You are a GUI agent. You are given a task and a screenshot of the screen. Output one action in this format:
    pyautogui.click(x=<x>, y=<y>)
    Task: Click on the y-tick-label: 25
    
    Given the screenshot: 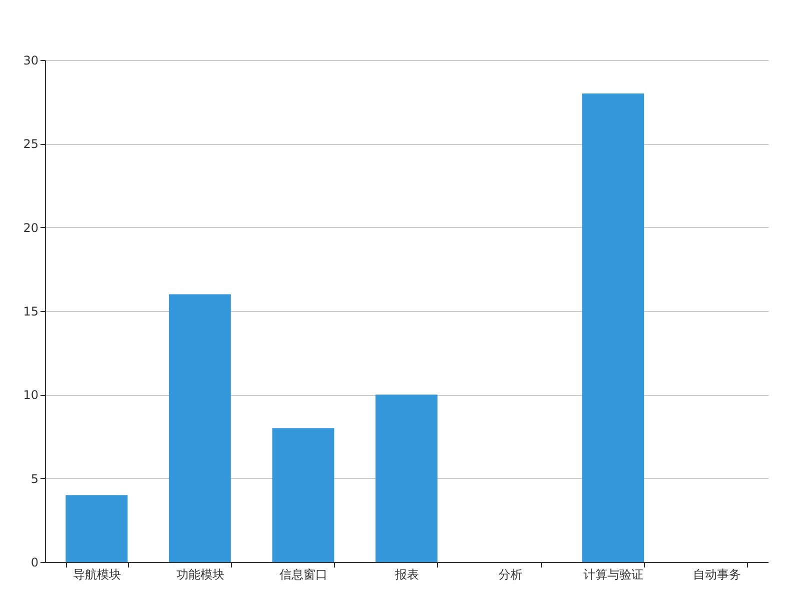 What is the action you would take?
    pyautogui.click(x=30, y=144)
    